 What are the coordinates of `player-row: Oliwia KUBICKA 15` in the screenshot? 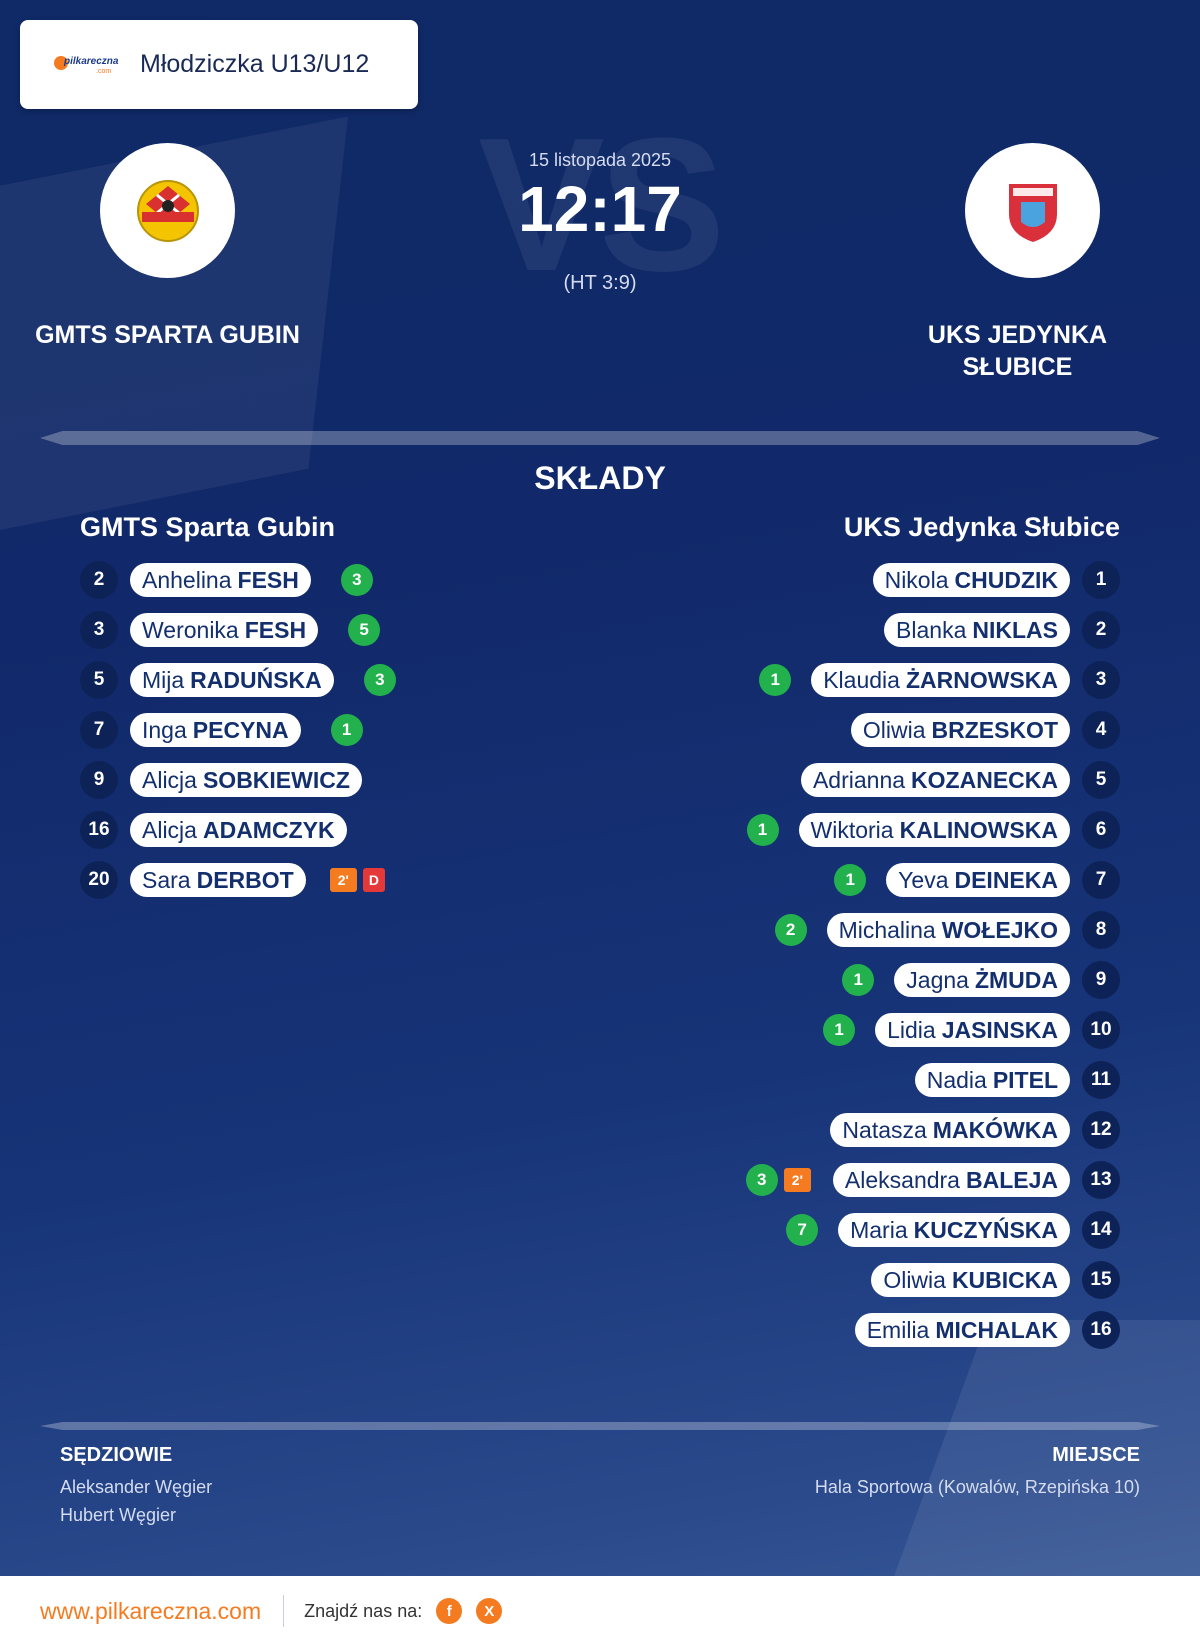 It's located at (995, 1280).